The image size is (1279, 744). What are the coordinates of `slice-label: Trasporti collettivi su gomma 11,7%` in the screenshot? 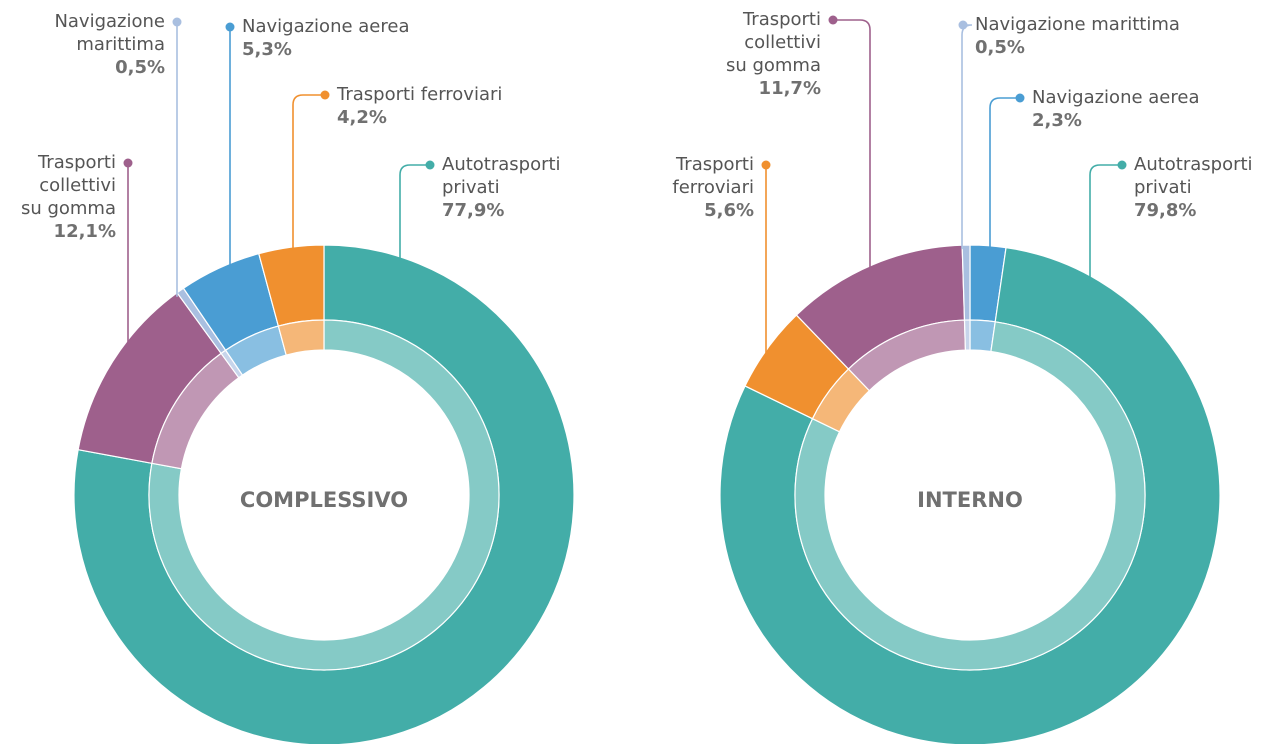 It's located at (771, 54).